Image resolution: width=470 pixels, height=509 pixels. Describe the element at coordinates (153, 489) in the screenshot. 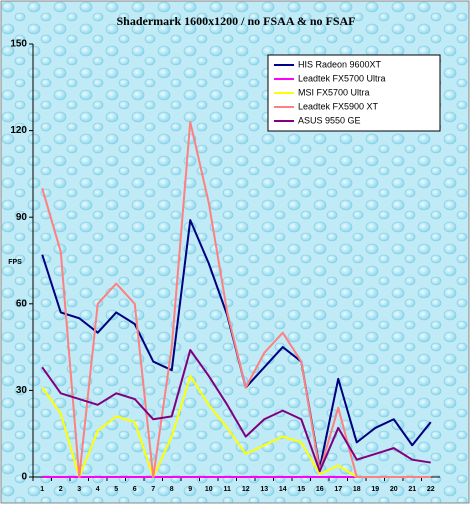

I see `x-tick-label: 7` at that location.